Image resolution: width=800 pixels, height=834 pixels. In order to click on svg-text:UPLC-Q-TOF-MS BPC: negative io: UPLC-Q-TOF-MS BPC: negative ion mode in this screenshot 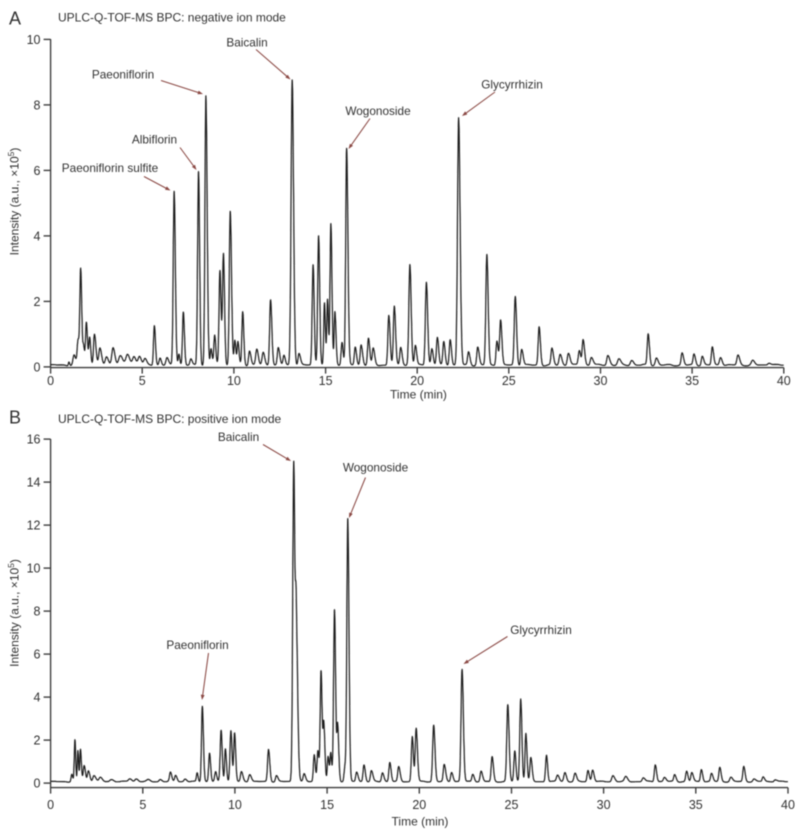, I will do `click(172, 18)`.